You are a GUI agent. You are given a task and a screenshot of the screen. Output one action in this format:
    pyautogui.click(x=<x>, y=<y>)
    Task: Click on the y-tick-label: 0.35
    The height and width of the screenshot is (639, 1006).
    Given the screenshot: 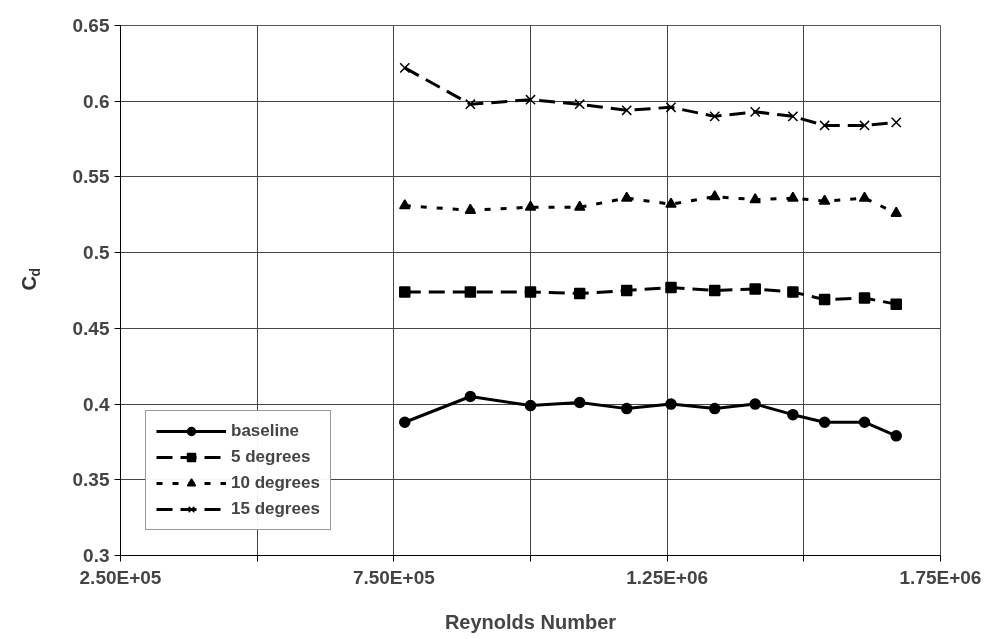 What is the action you would take?
    pyautogui.click(x=91, y=480)
    